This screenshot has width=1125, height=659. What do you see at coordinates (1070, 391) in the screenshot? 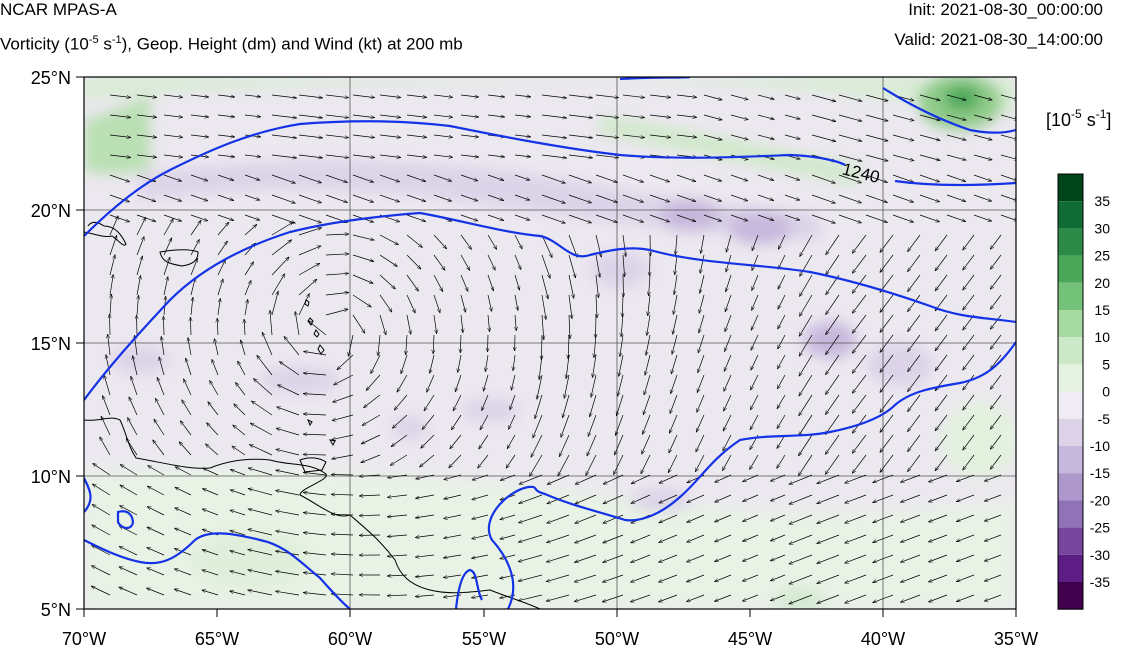
I see `colorbar-frame` at bounding box center [1070, 391].